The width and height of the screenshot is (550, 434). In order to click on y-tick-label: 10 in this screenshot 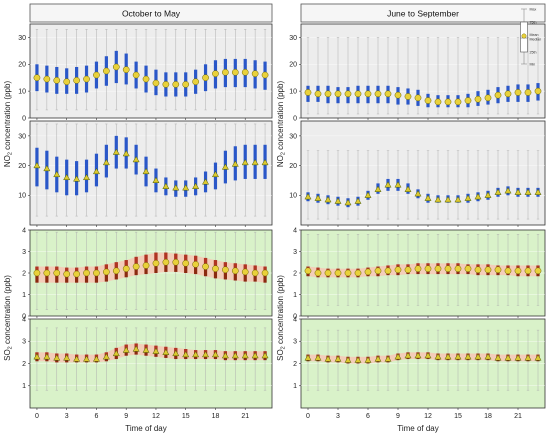, I will do `click(293, 92)`.